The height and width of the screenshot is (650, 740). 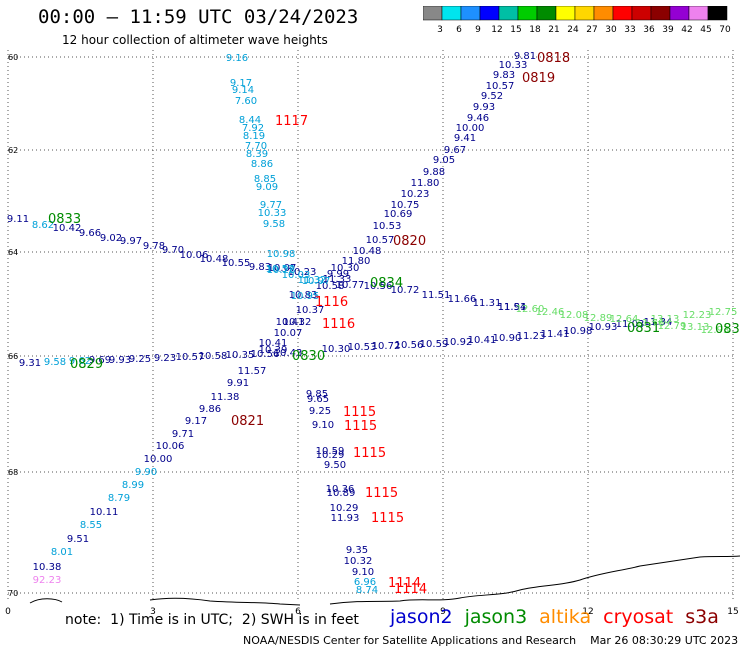 What do you see at coordinates (715, 330) in the screenshot?
I see `swh-value-label: 12.93` at bounding box center [715, 330].